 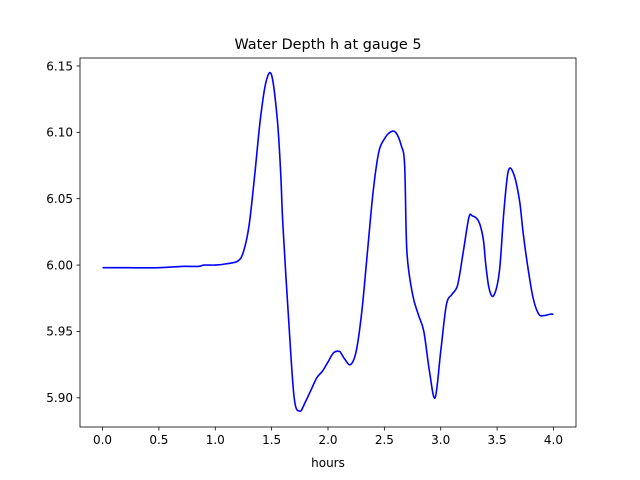 I want to click on y-tick-label: 6.00, so click(x=59, y=265).